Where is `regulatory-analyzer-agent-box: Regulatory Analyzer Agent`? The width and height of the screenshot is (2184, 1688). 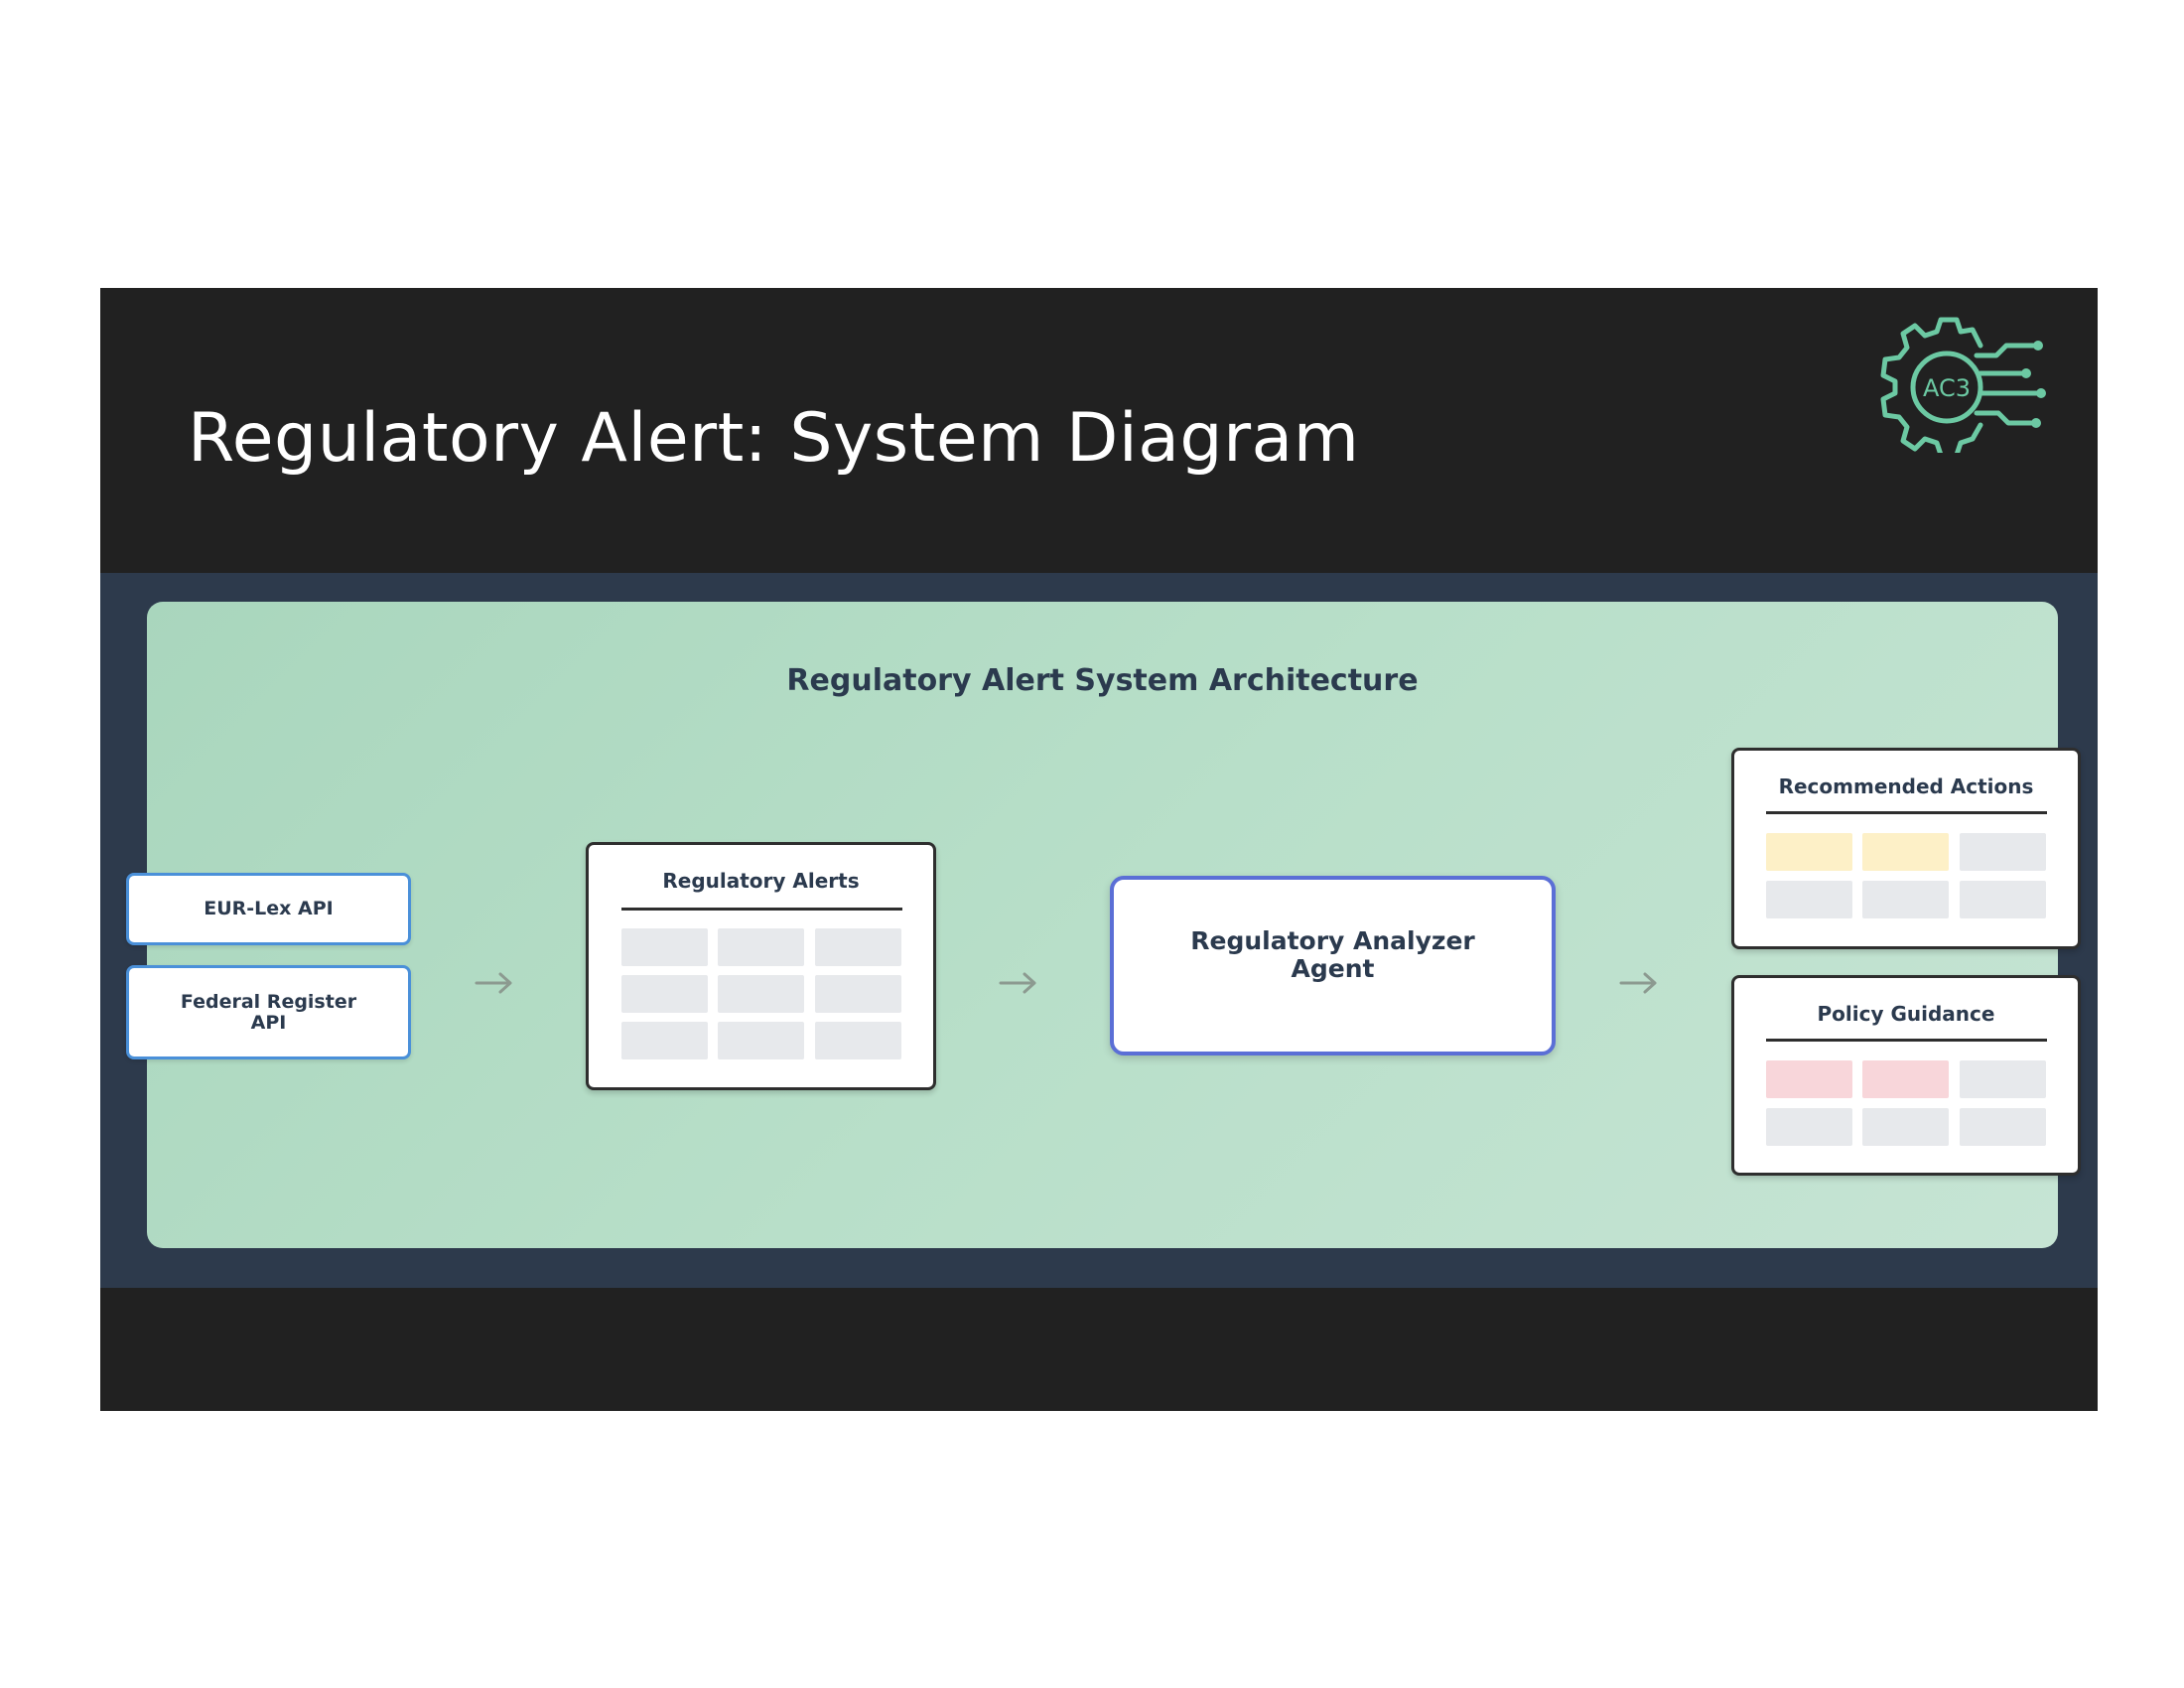 regulatory-analyzer-agent-box: Regulatory Analyzer Agent is located at coordinates (1333, 965).